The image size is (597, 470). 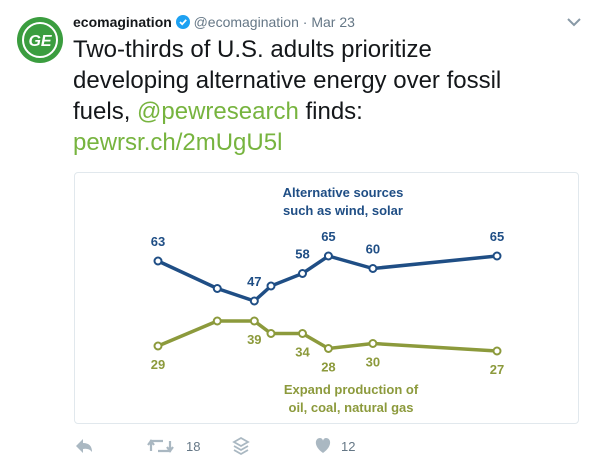 I want to click on url-link: pewrsr.ch/2mUgU5l, so click(x=178, y=142).